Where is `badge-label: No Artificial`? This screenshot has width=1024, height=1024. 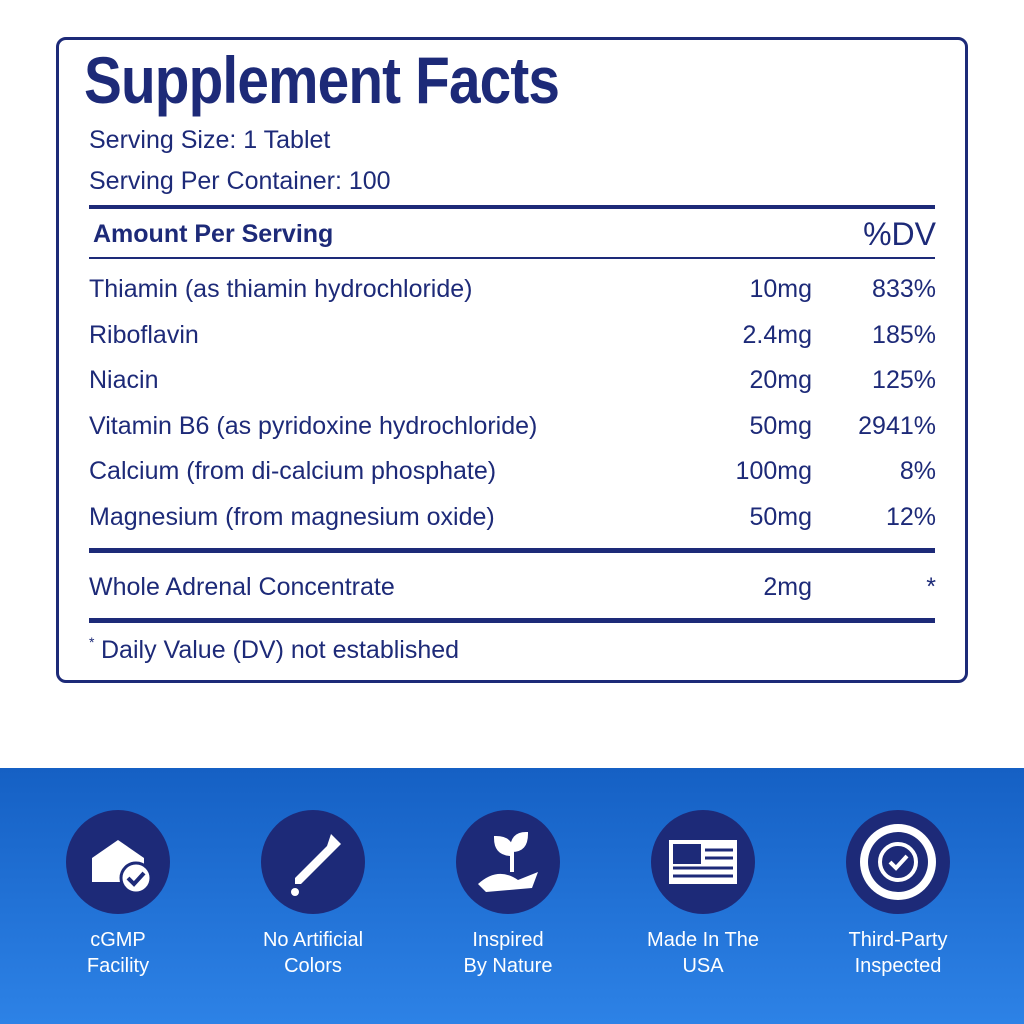 badge-label: No Artificial is located at coordinates (313, 940).